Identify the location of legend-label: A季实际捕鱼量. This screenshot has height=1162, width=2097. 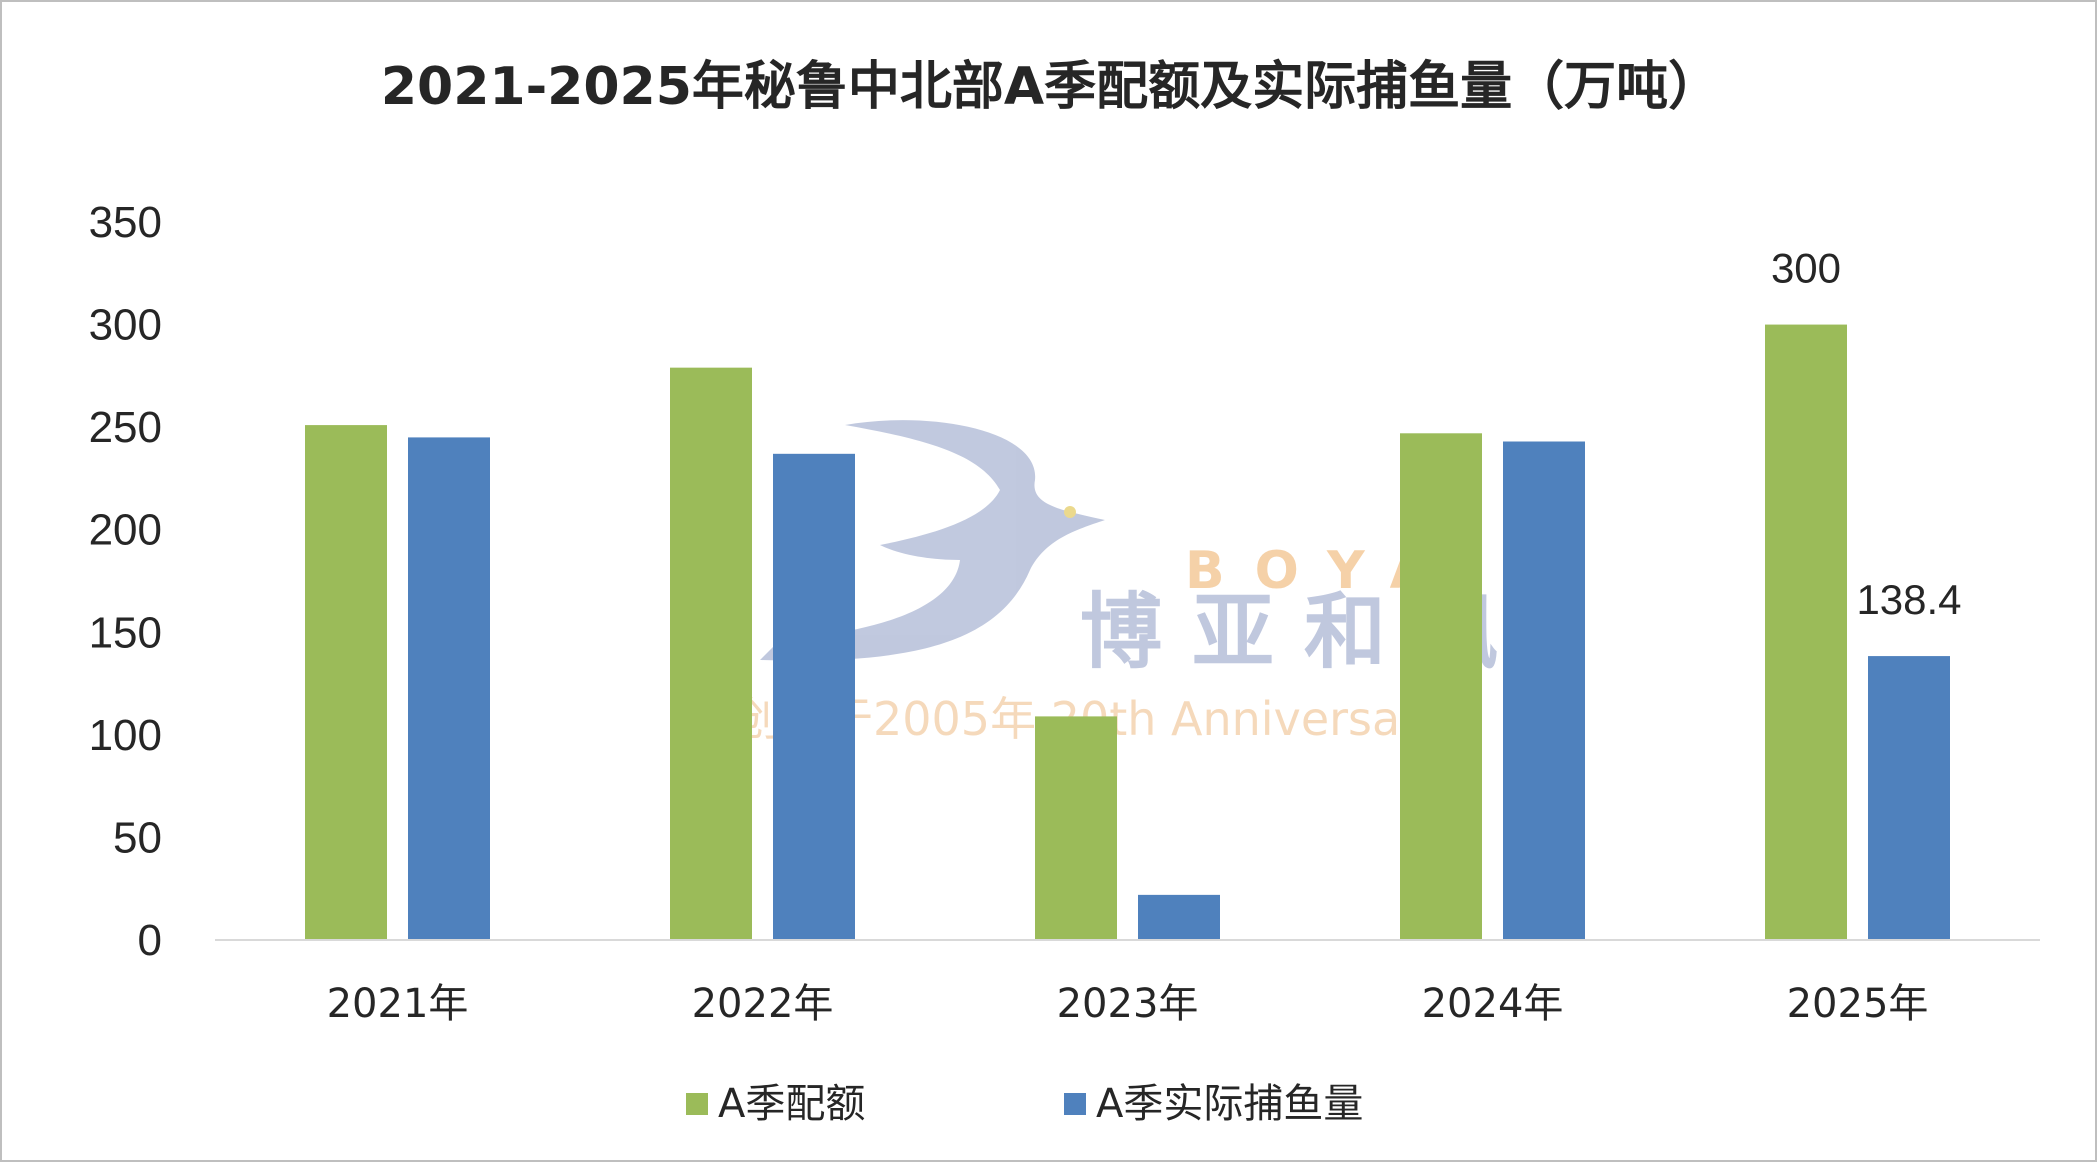
(1229, 1104).